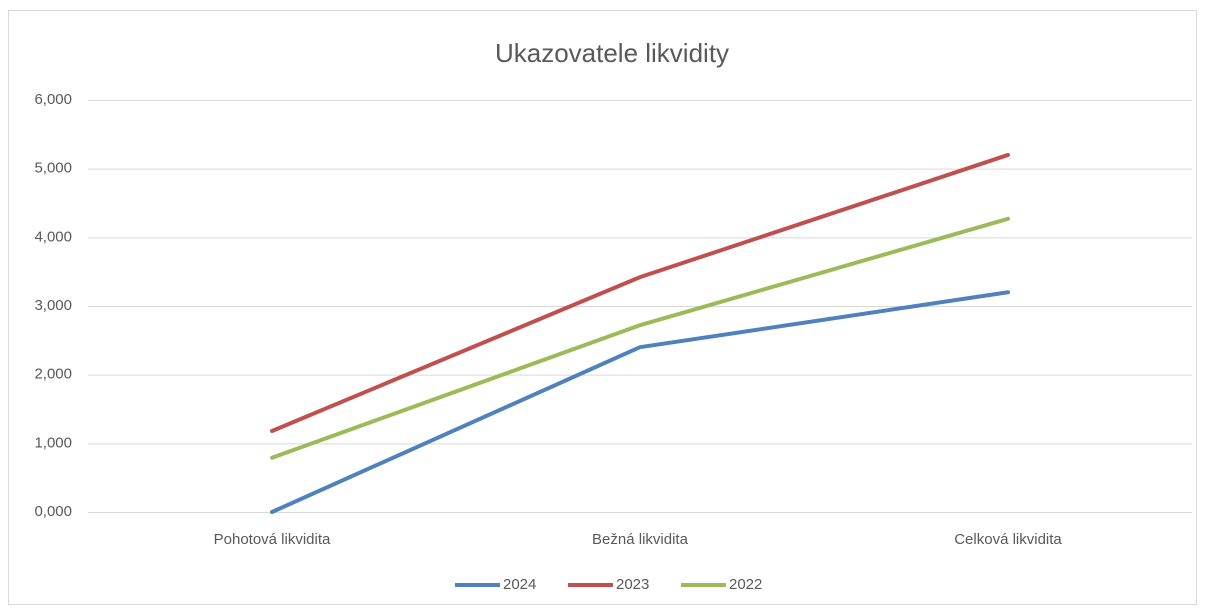 Image resolution: width=1205 pixels, height=611 pixels. Describe the element at coordinates (612, 53) in the screenshot. I see `chart-title: Ukazovatele likvidity` at that location.